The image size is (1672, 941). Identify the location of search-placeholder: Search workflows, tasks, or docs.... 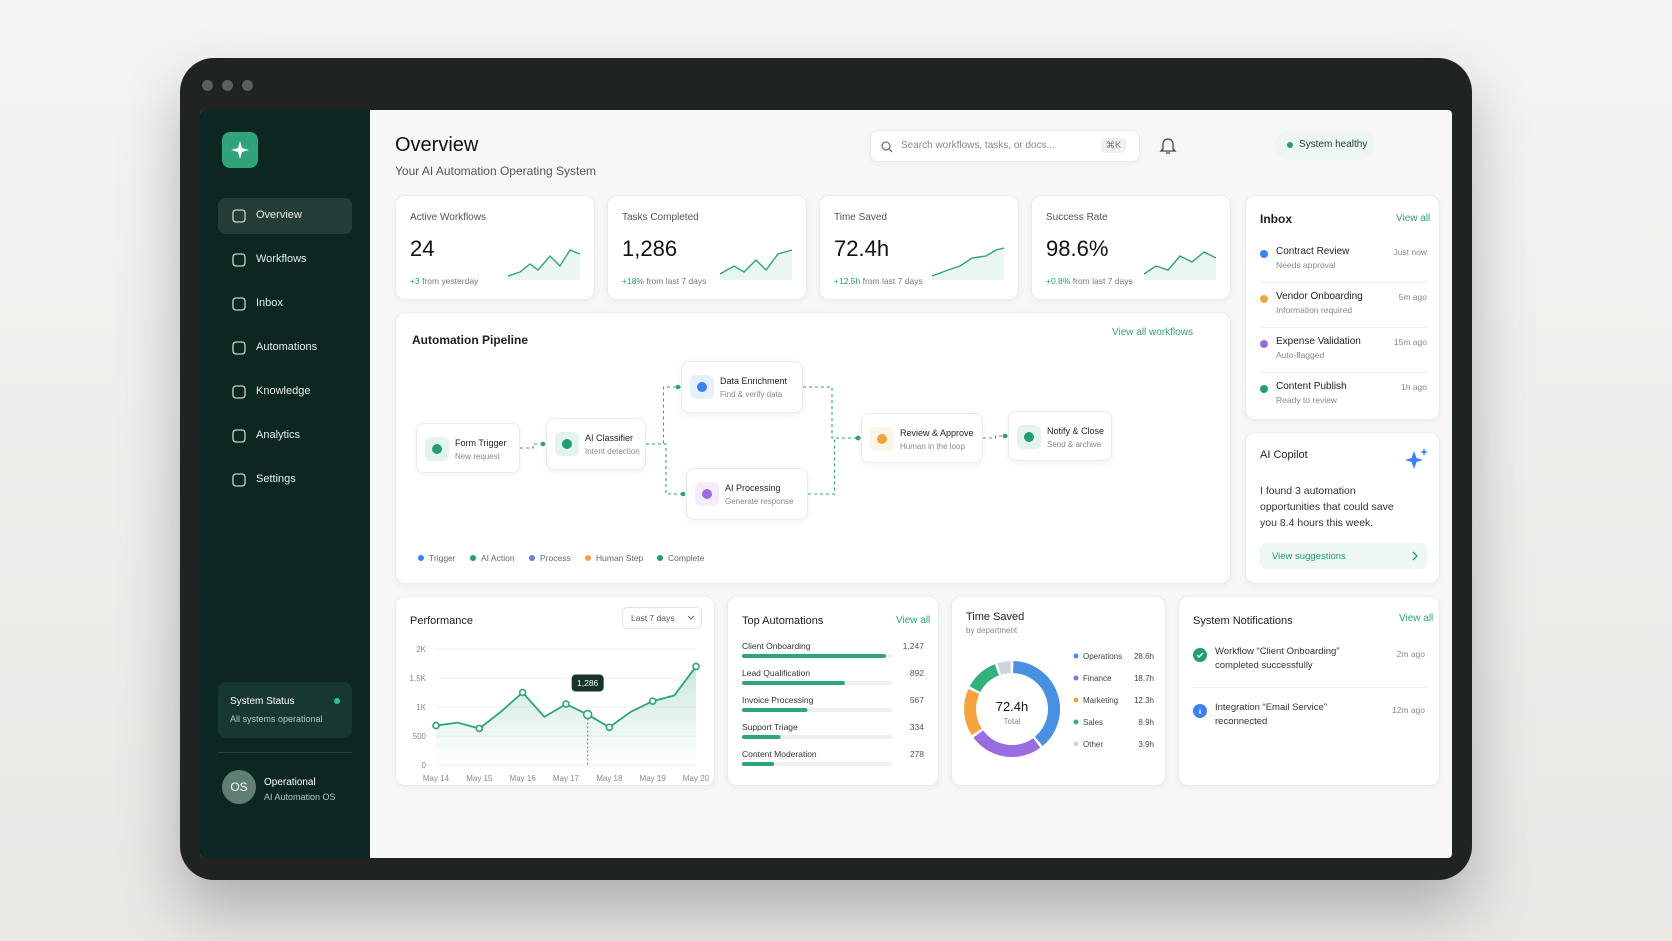
(978, 145).